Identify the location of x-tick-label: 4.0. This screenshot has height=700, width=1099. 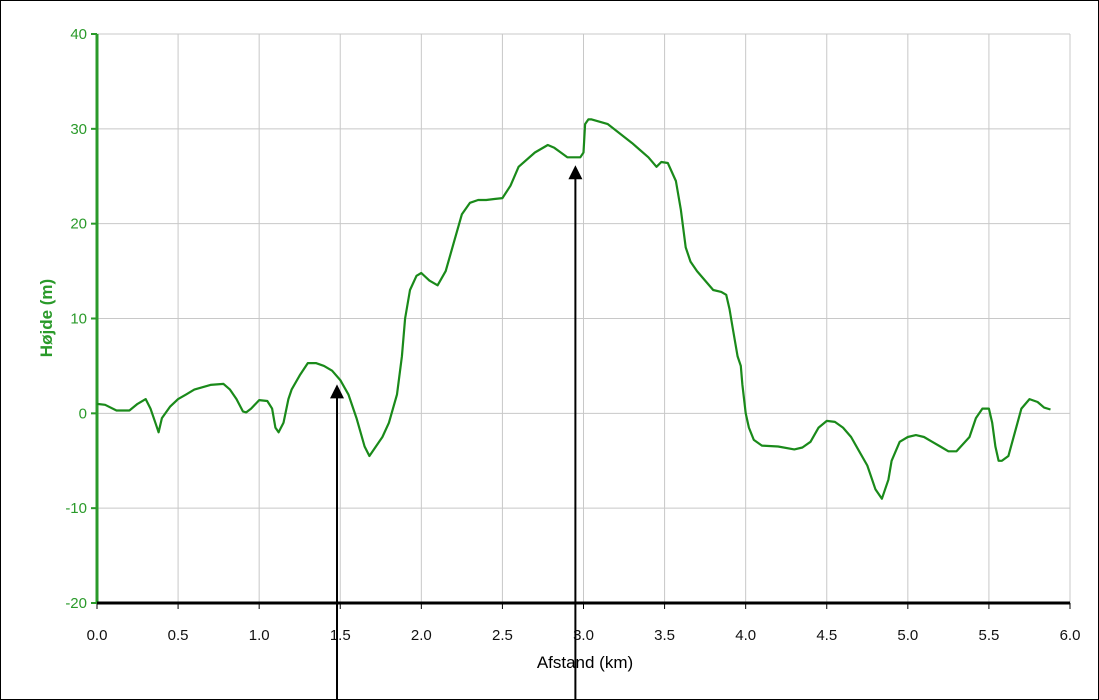
(745, 635).